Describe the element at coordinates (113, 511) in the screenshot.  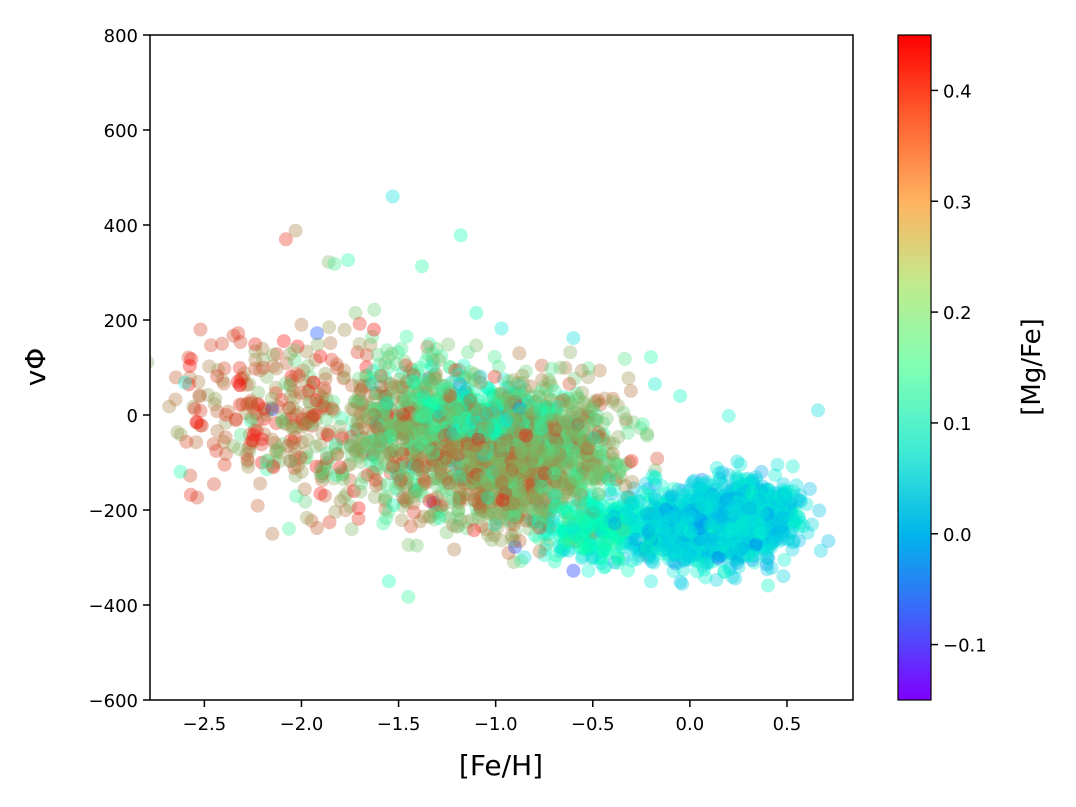
I see `y-tick-label: −200` at that location.